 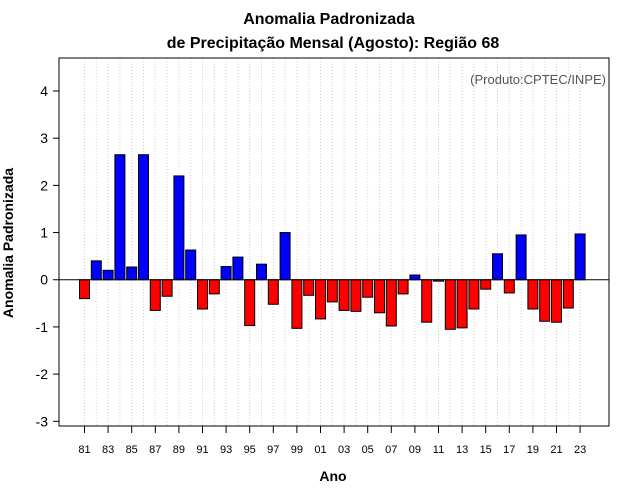 I want to click on chart-title-line1: Anomalia Padronizada, so click(x=329, y=19).